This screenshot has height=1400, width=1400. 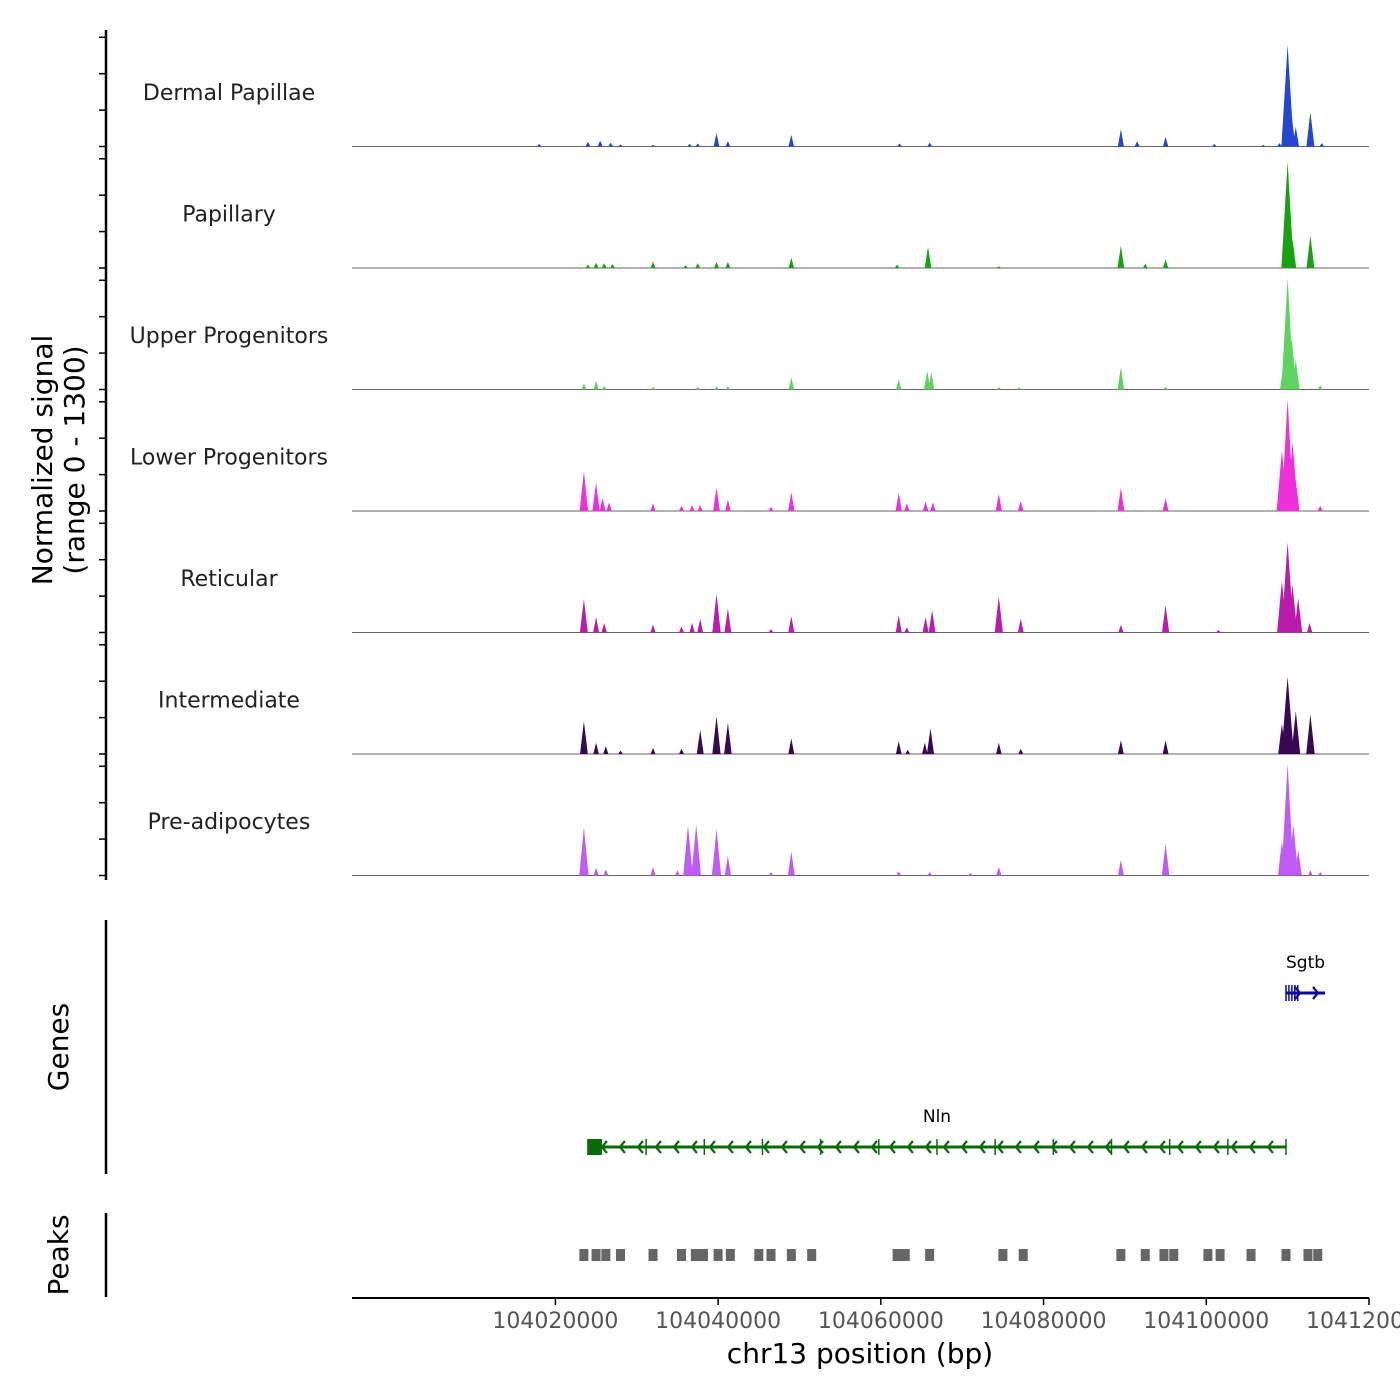 What do you see at coordinates (1353, 1321) in the screenshot?
I see `x-tick-label: 104120000` at bounding box center [1353, 1321].